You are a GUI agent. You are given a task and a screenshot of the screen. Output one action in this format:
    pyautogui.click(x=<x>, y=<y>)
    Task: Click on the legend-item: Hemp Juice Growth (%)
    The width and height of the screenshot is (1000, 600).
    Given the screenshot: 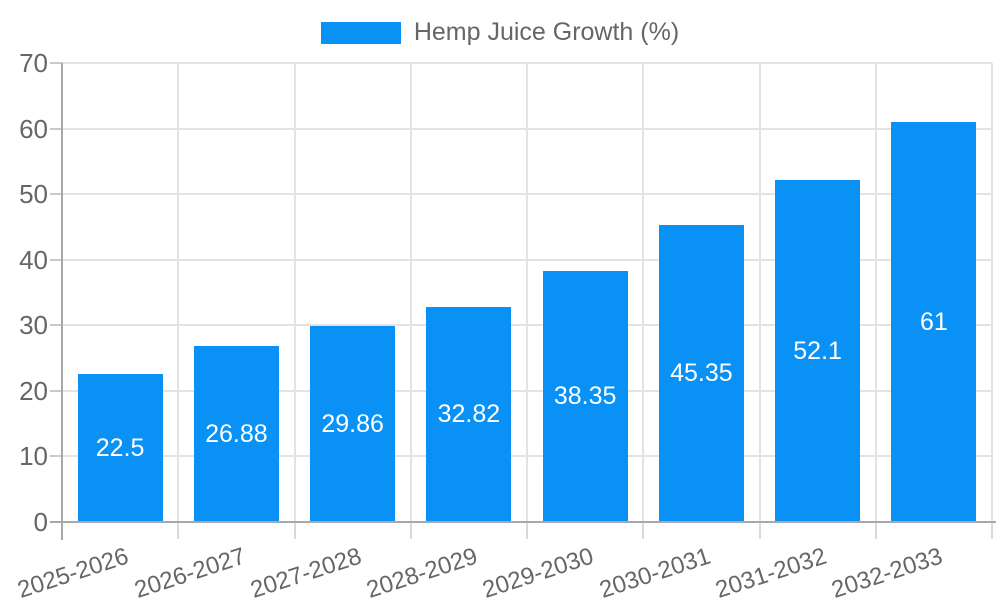 What is the action you would take?
    pyautogui.click(x=500, y=32)
    